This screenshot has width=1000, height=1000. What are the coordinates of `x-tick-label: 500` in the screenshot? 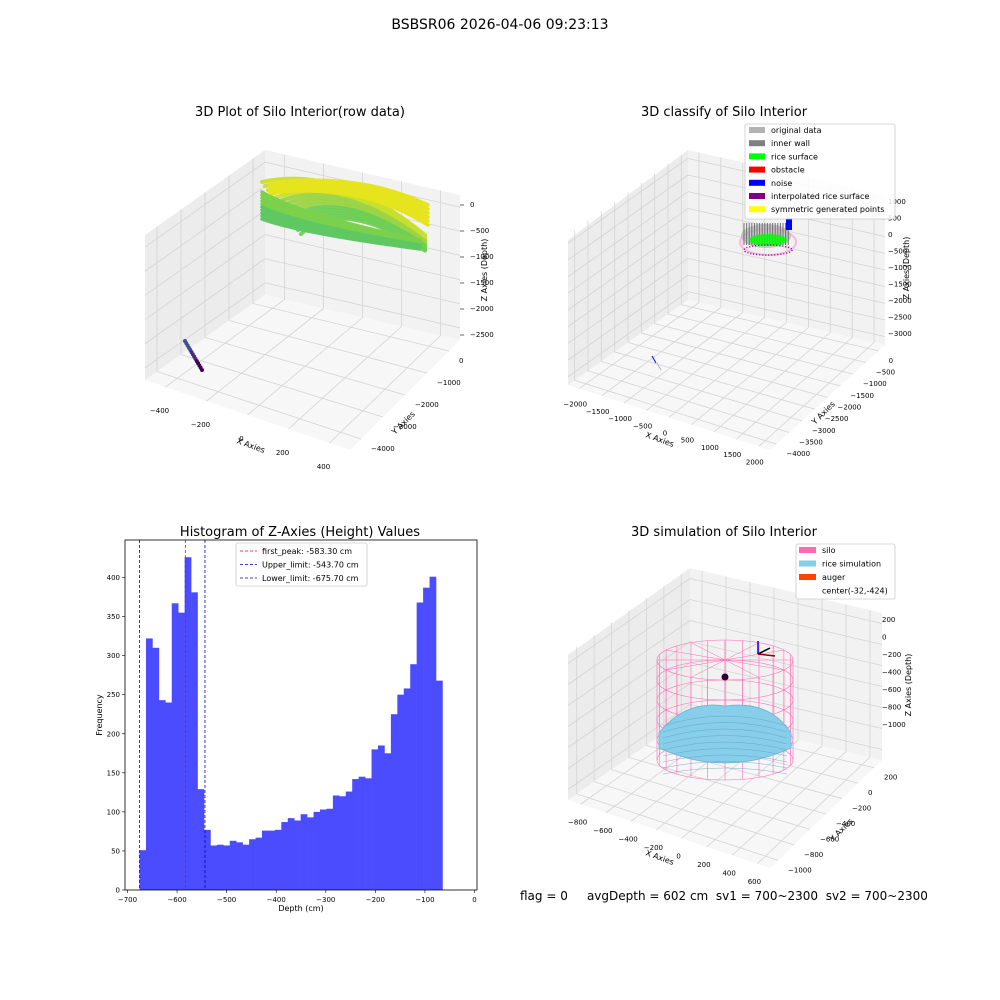 It's located at (687, 441).